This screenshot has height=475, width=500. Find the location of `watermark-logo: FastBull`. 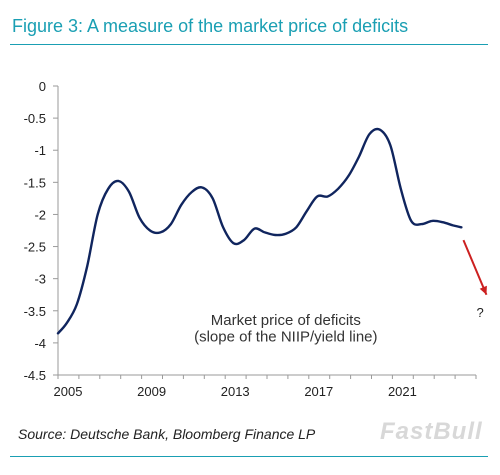

watermark-logo: FastBull is located at coordinates (431, 431).